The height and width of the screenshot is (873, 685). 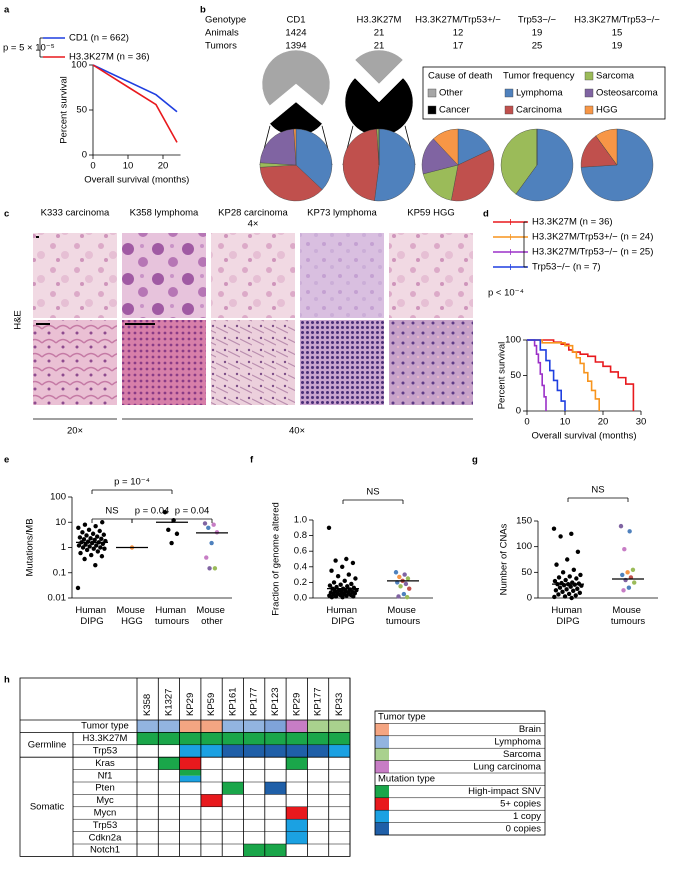 I want to click on x-tick-label: 0, so click(x=526, y=422).